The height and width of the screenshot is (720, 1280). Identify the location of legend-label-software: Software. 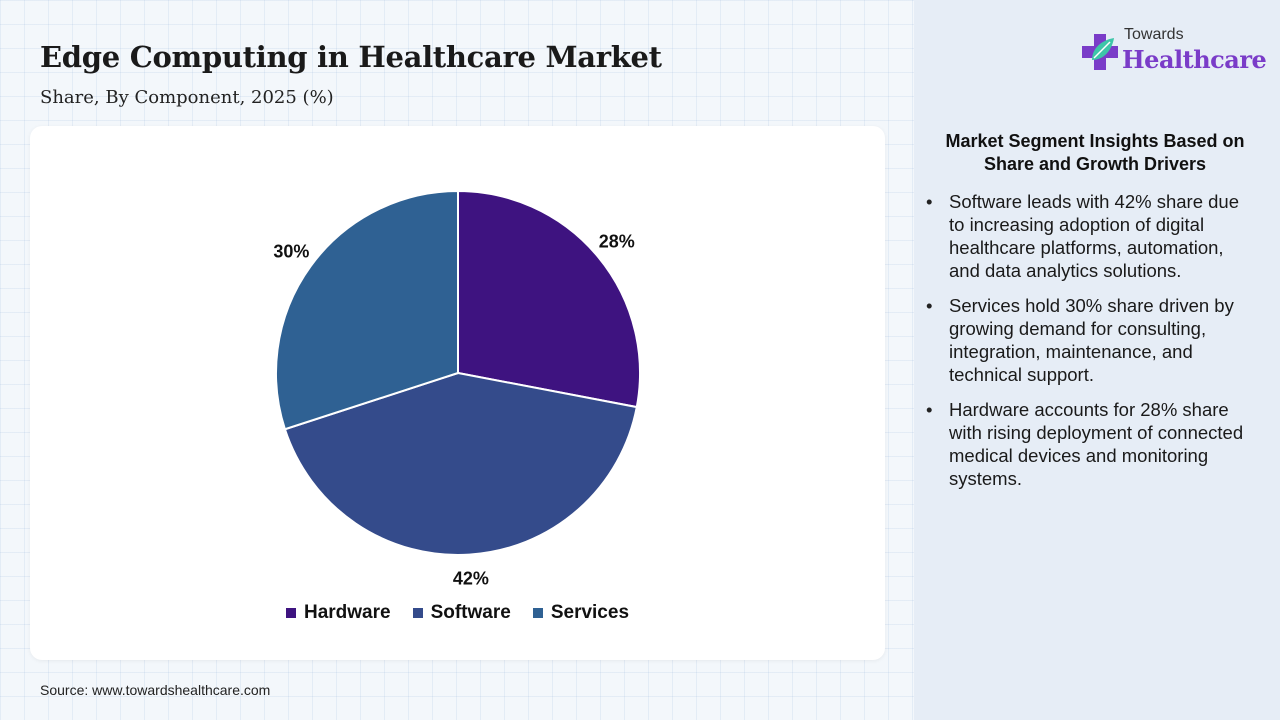
(470, 612).